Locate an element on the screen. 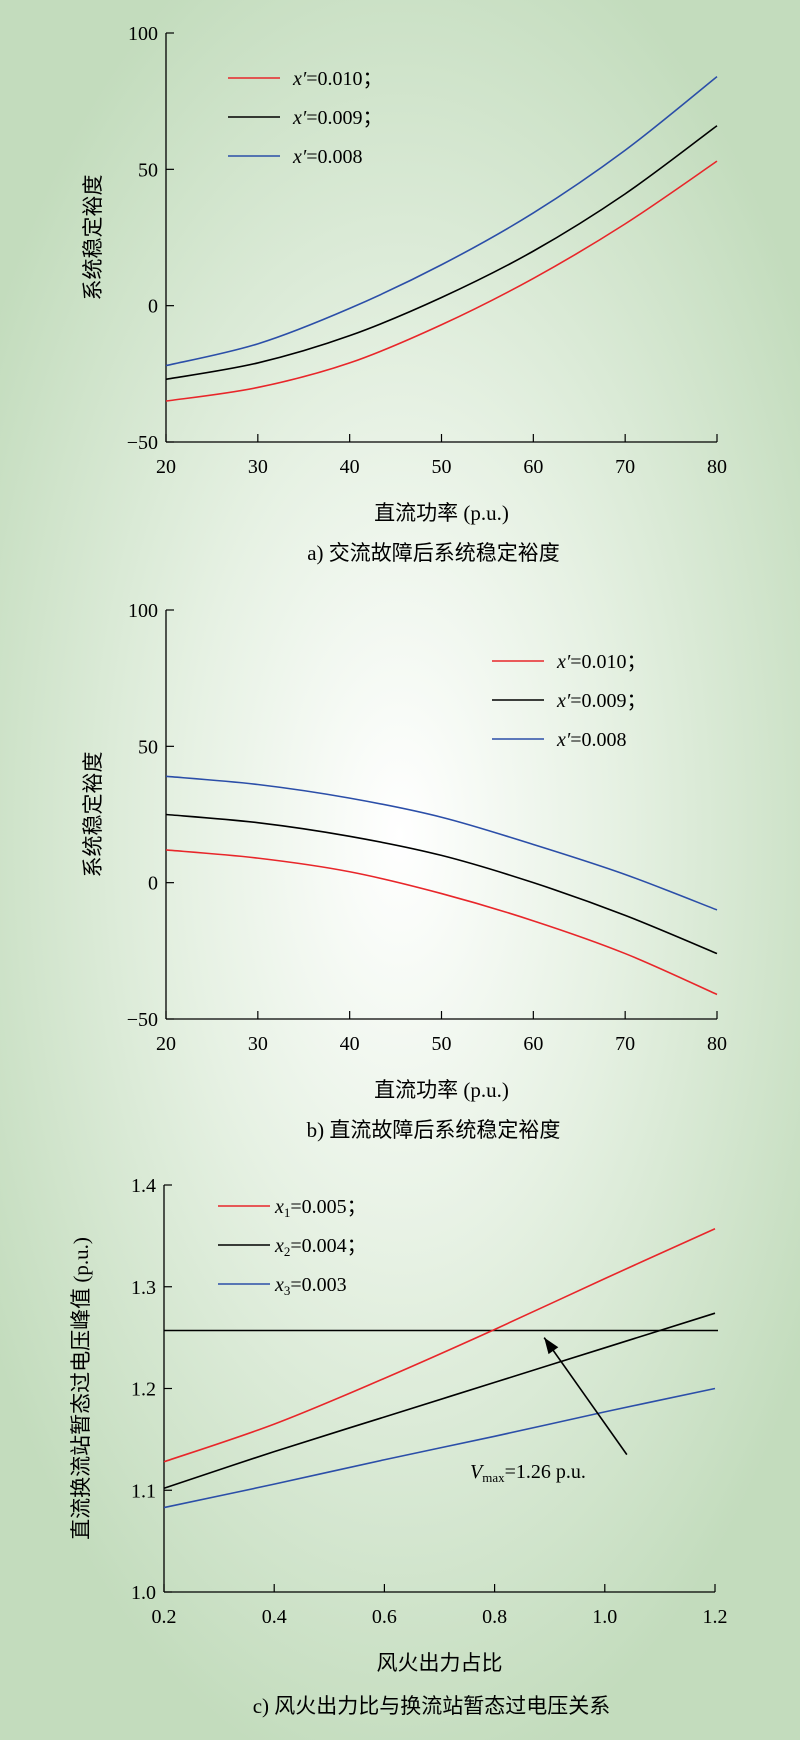  y-tick-label: 1.4 is located at coordinates (143, 1186).